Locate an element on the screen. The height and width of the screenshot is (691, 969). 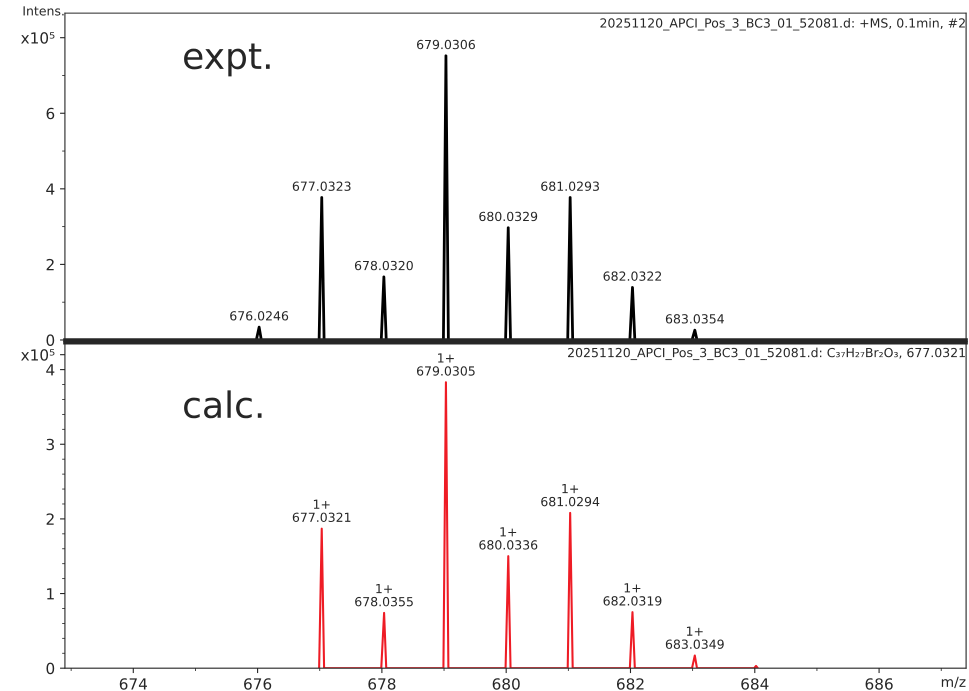
annotation: 676.0246 is located at coordinates (259, 316).